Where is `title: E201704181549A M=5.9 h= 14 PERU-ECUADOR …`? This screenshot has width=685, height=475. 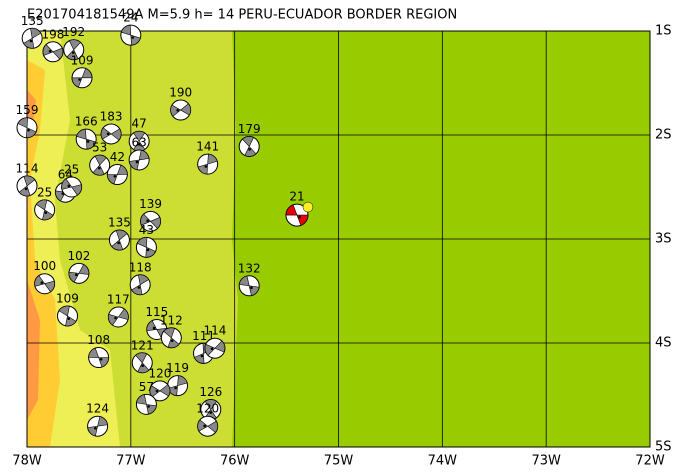
title: E201704181549A M=5.9 h= 14 PERU-ECUADOR … is located at coordinates (242, 15).